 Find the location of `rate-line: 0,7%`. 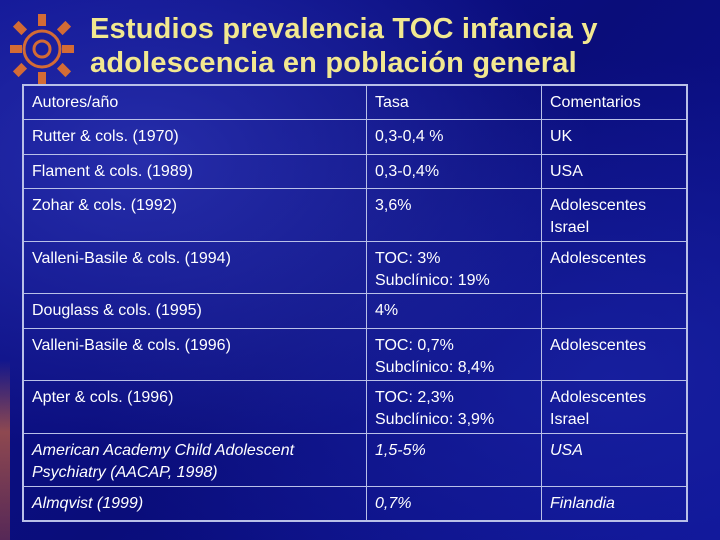

rate-line: 0,7% is located at coordinates (393, 503).